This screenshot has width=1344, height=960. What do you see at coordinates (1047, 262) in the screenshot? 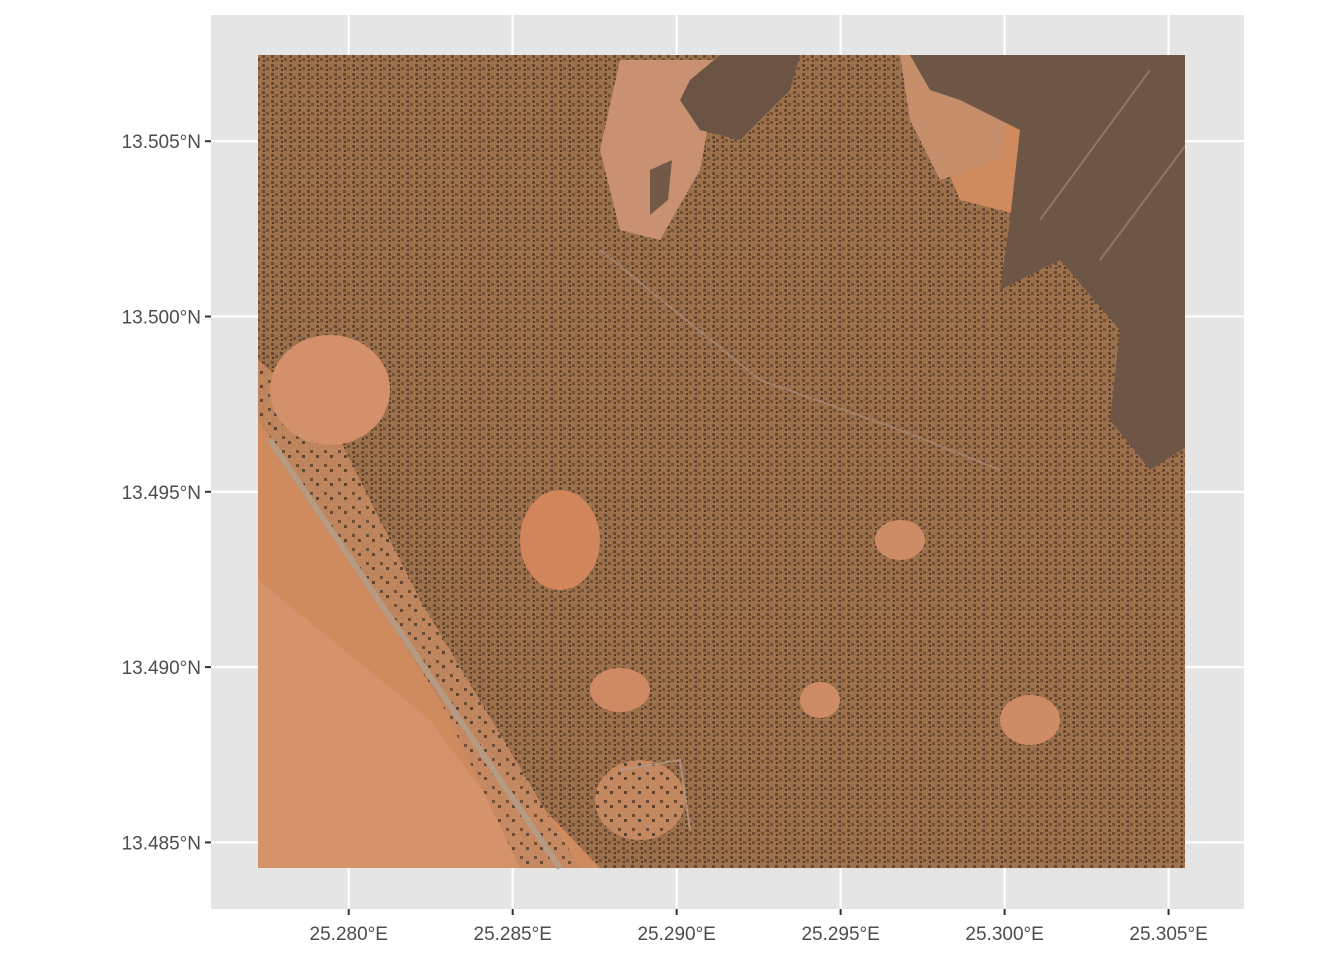
I see `dark-field-northeast` at bounding box center [1047, 262].